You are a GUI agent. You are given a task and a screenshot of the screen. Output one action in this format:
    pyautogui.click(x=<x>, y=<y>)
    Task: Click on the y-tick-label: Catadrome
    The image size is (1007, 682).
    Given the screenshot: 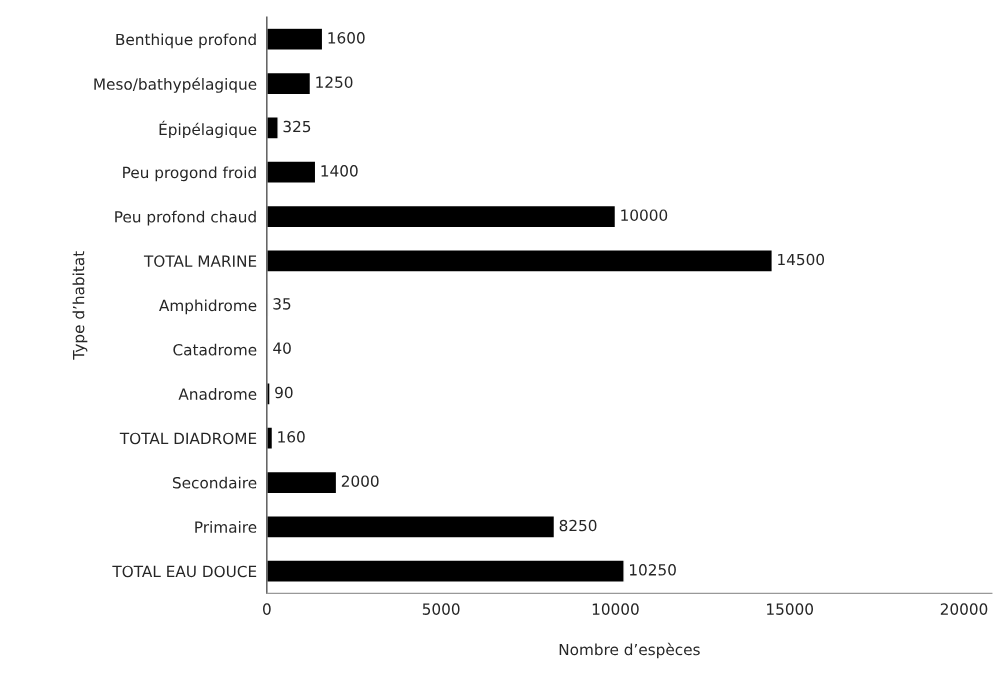 What is the action you would take?
    pyautogui.click(x=215, y=349)
    